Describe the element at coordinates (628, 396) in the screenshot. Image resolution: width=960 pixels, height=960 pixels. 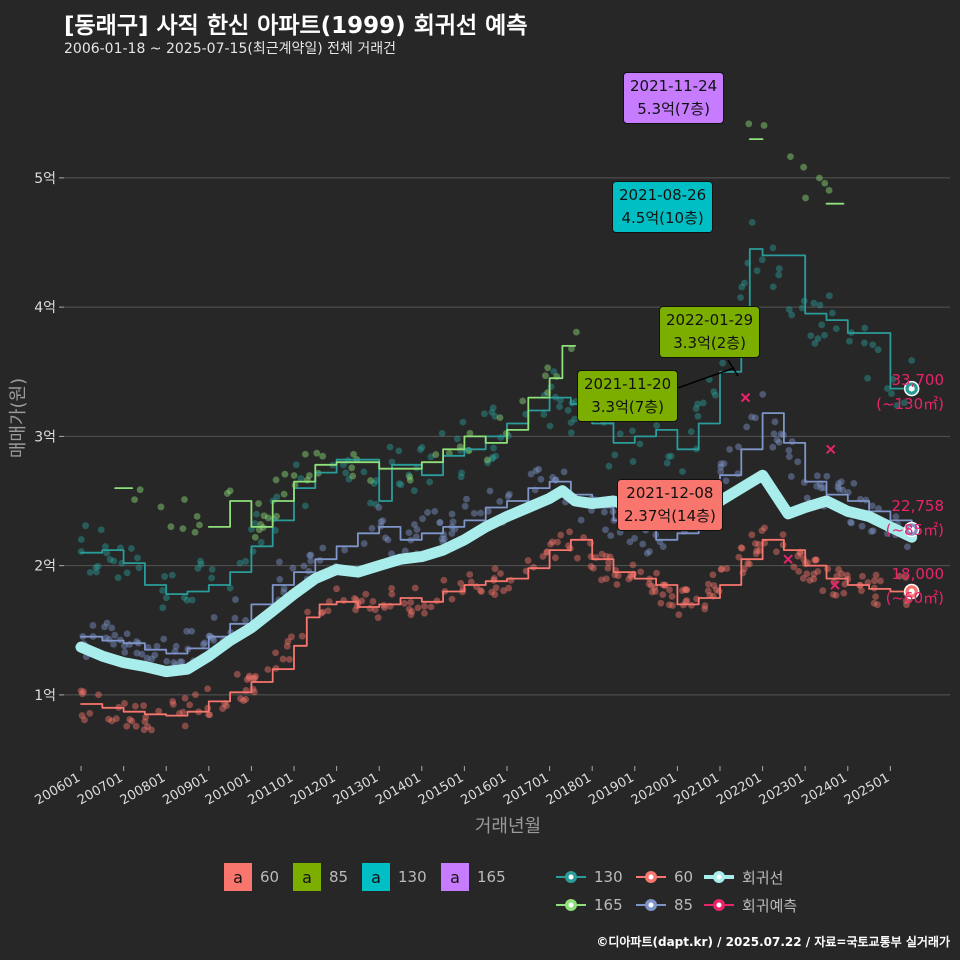
I see `annotation-85-b: 2021-11-20 3.3억(7층)` at that location.